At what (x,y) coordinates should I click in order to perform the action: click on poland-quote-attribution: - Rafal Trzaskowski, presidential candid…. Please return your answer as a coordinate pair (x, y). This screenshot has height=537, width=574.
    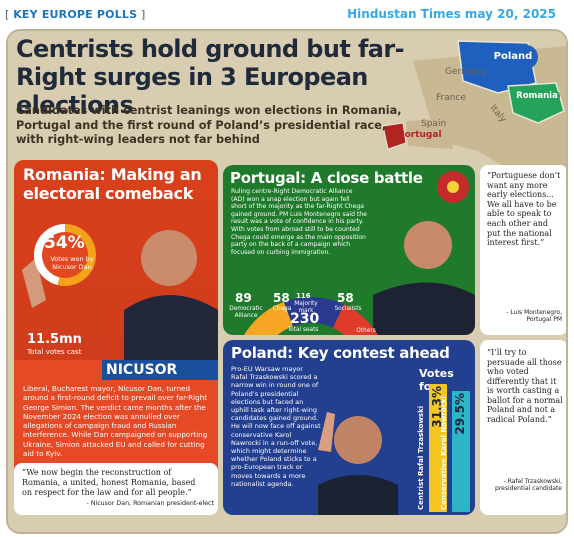
    Looking at the image, I should click on (528, 485).